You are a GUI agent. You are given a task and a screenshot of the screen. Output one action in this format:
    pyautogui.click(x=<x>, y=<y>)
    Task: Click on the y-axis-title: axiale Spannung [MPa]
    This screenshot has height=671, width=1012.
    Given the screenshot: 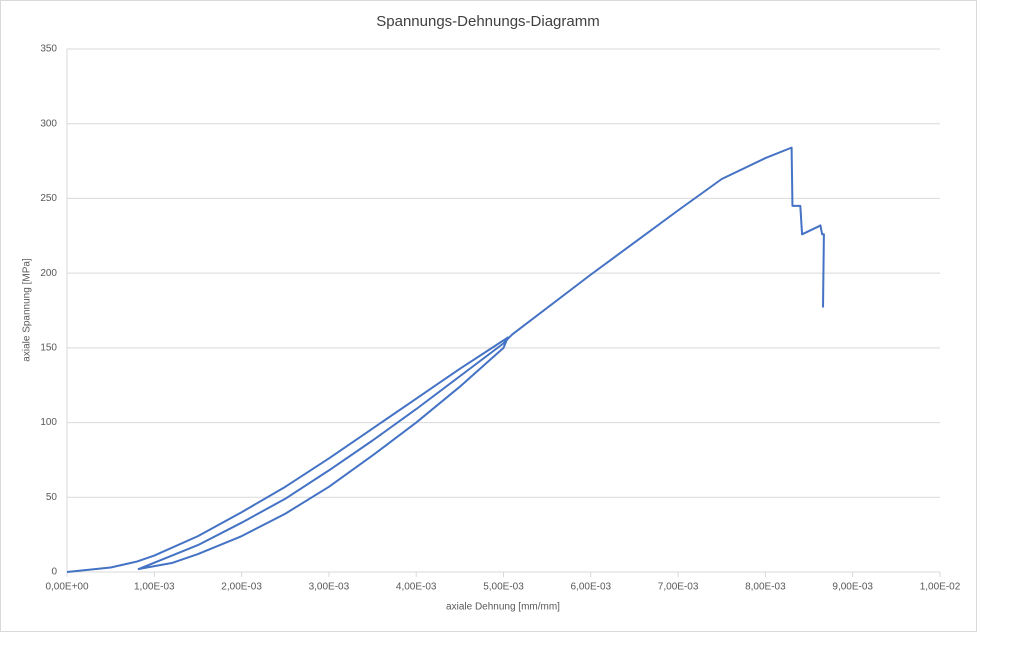 What is the action you would take?
    pyautogui.click(x=27, y=310)
    